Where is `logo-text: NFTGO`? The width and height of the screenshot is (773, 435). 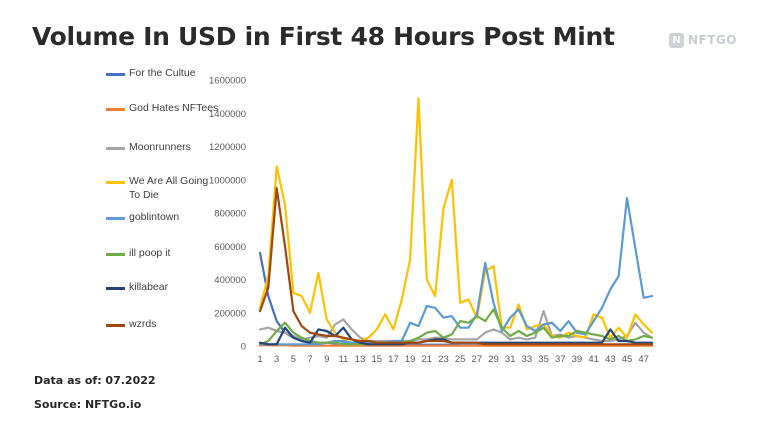 logo-text: NFTGO is located at coordinates (712, 40).